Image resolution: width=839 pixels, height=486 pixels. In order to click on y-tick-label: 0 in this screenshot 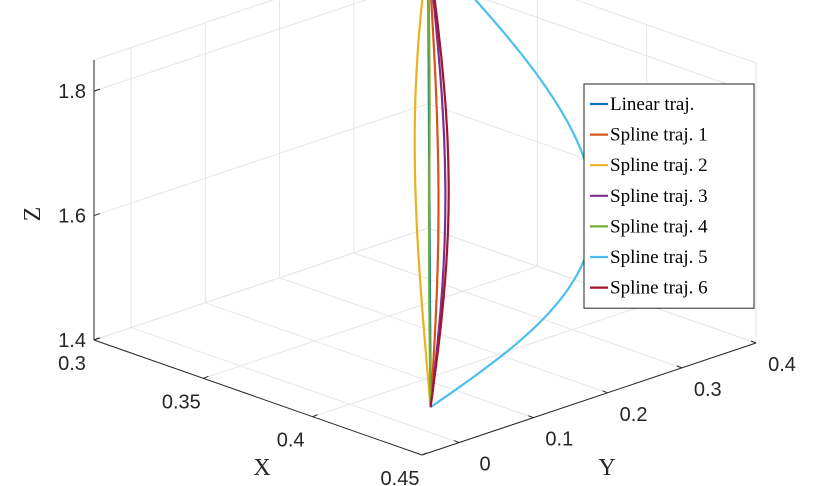, I will do `click(485, 465)`.